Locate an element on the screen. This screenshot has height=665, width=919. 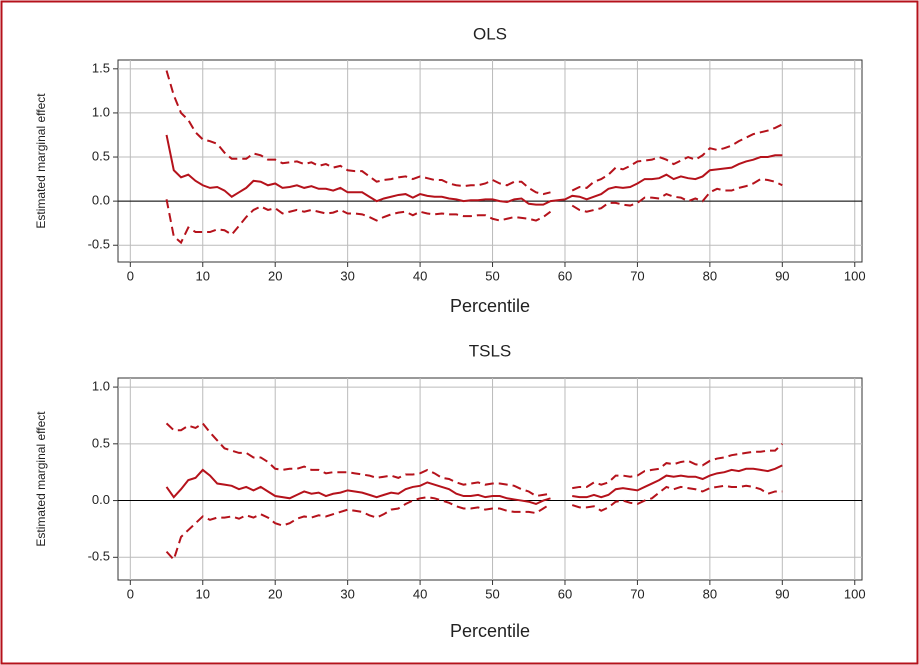
chart-title: OLS is located at coordinates (490, 33).